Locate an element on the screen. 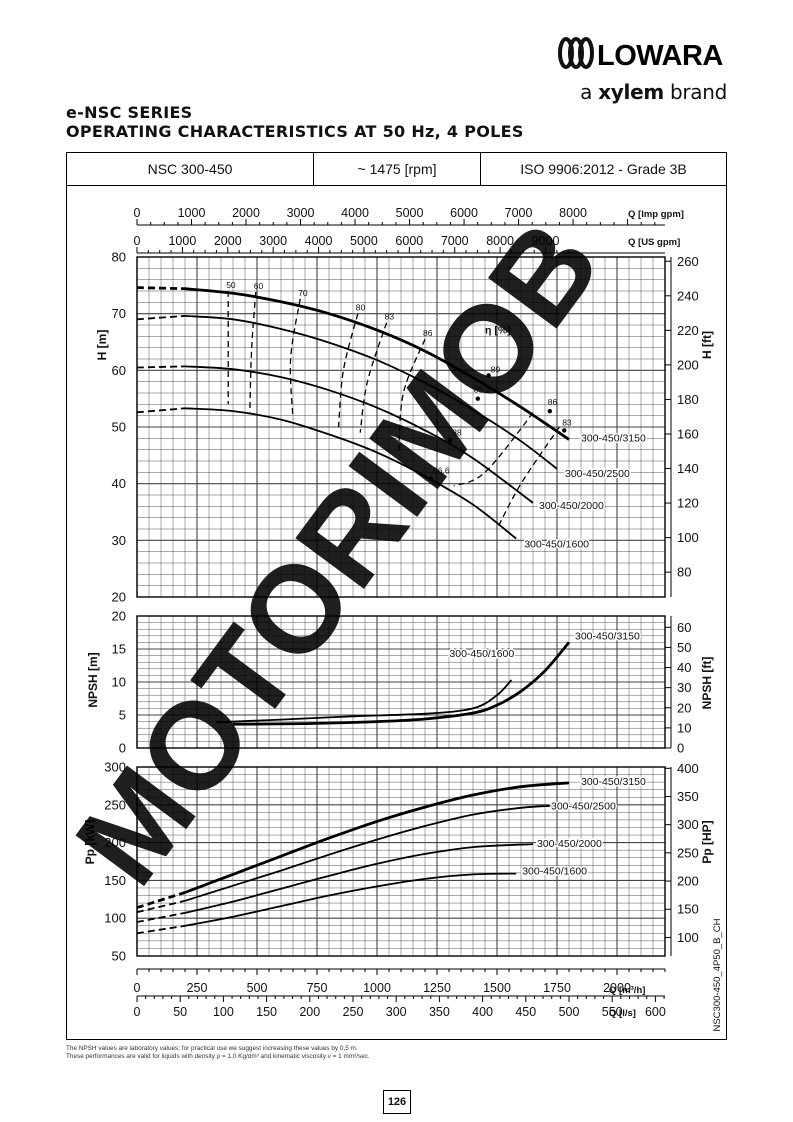  pp-kw-tick-label: 100 is located at coordinates (115, 918).